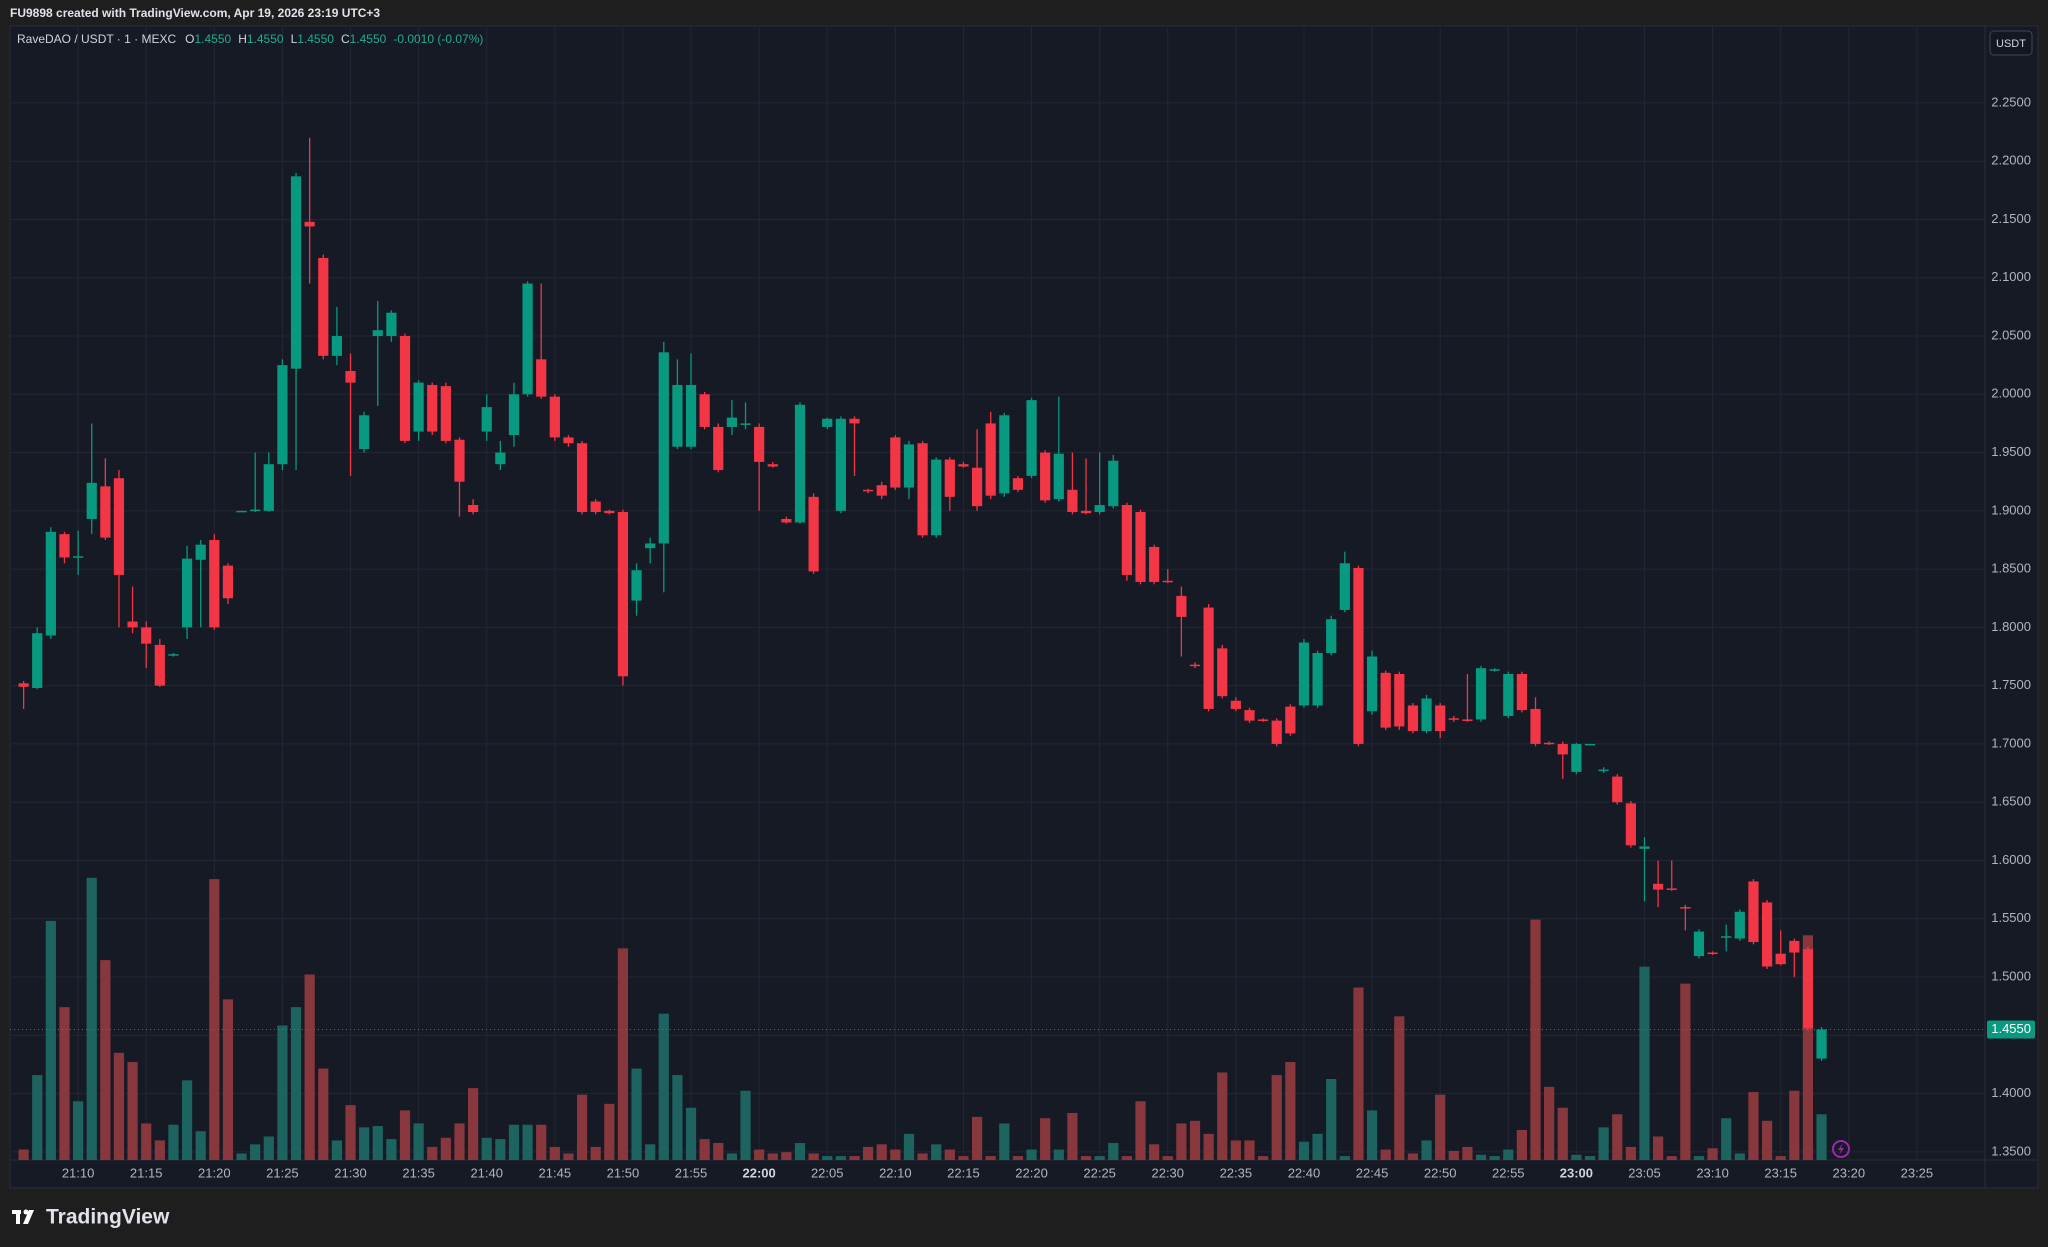  What do you see at coordinates (1099, 1172) in the screenshot?
I see `x-tick-label: 22:25` at bounding box center [1099, 1172].